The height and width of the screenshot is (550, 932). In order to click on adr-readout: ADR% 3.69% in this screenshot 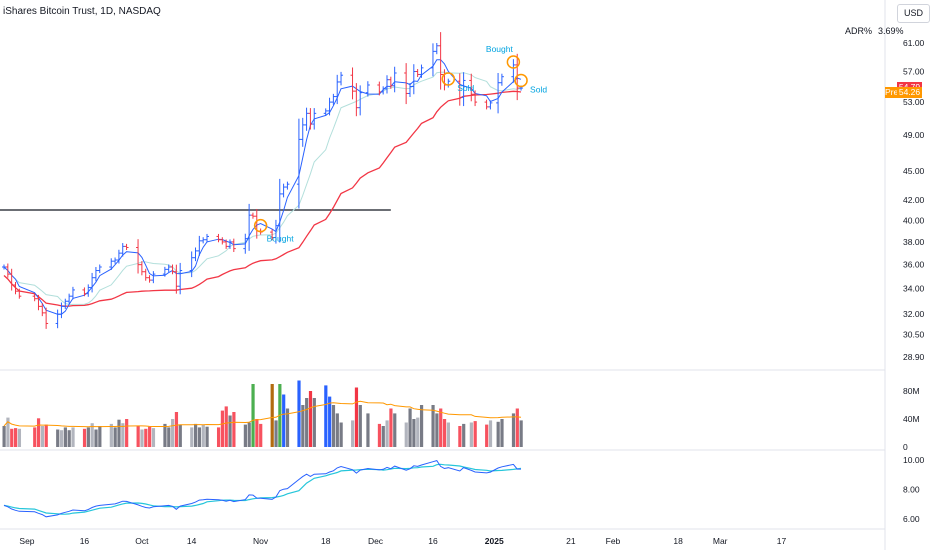, I will do `click(874, 31)`.